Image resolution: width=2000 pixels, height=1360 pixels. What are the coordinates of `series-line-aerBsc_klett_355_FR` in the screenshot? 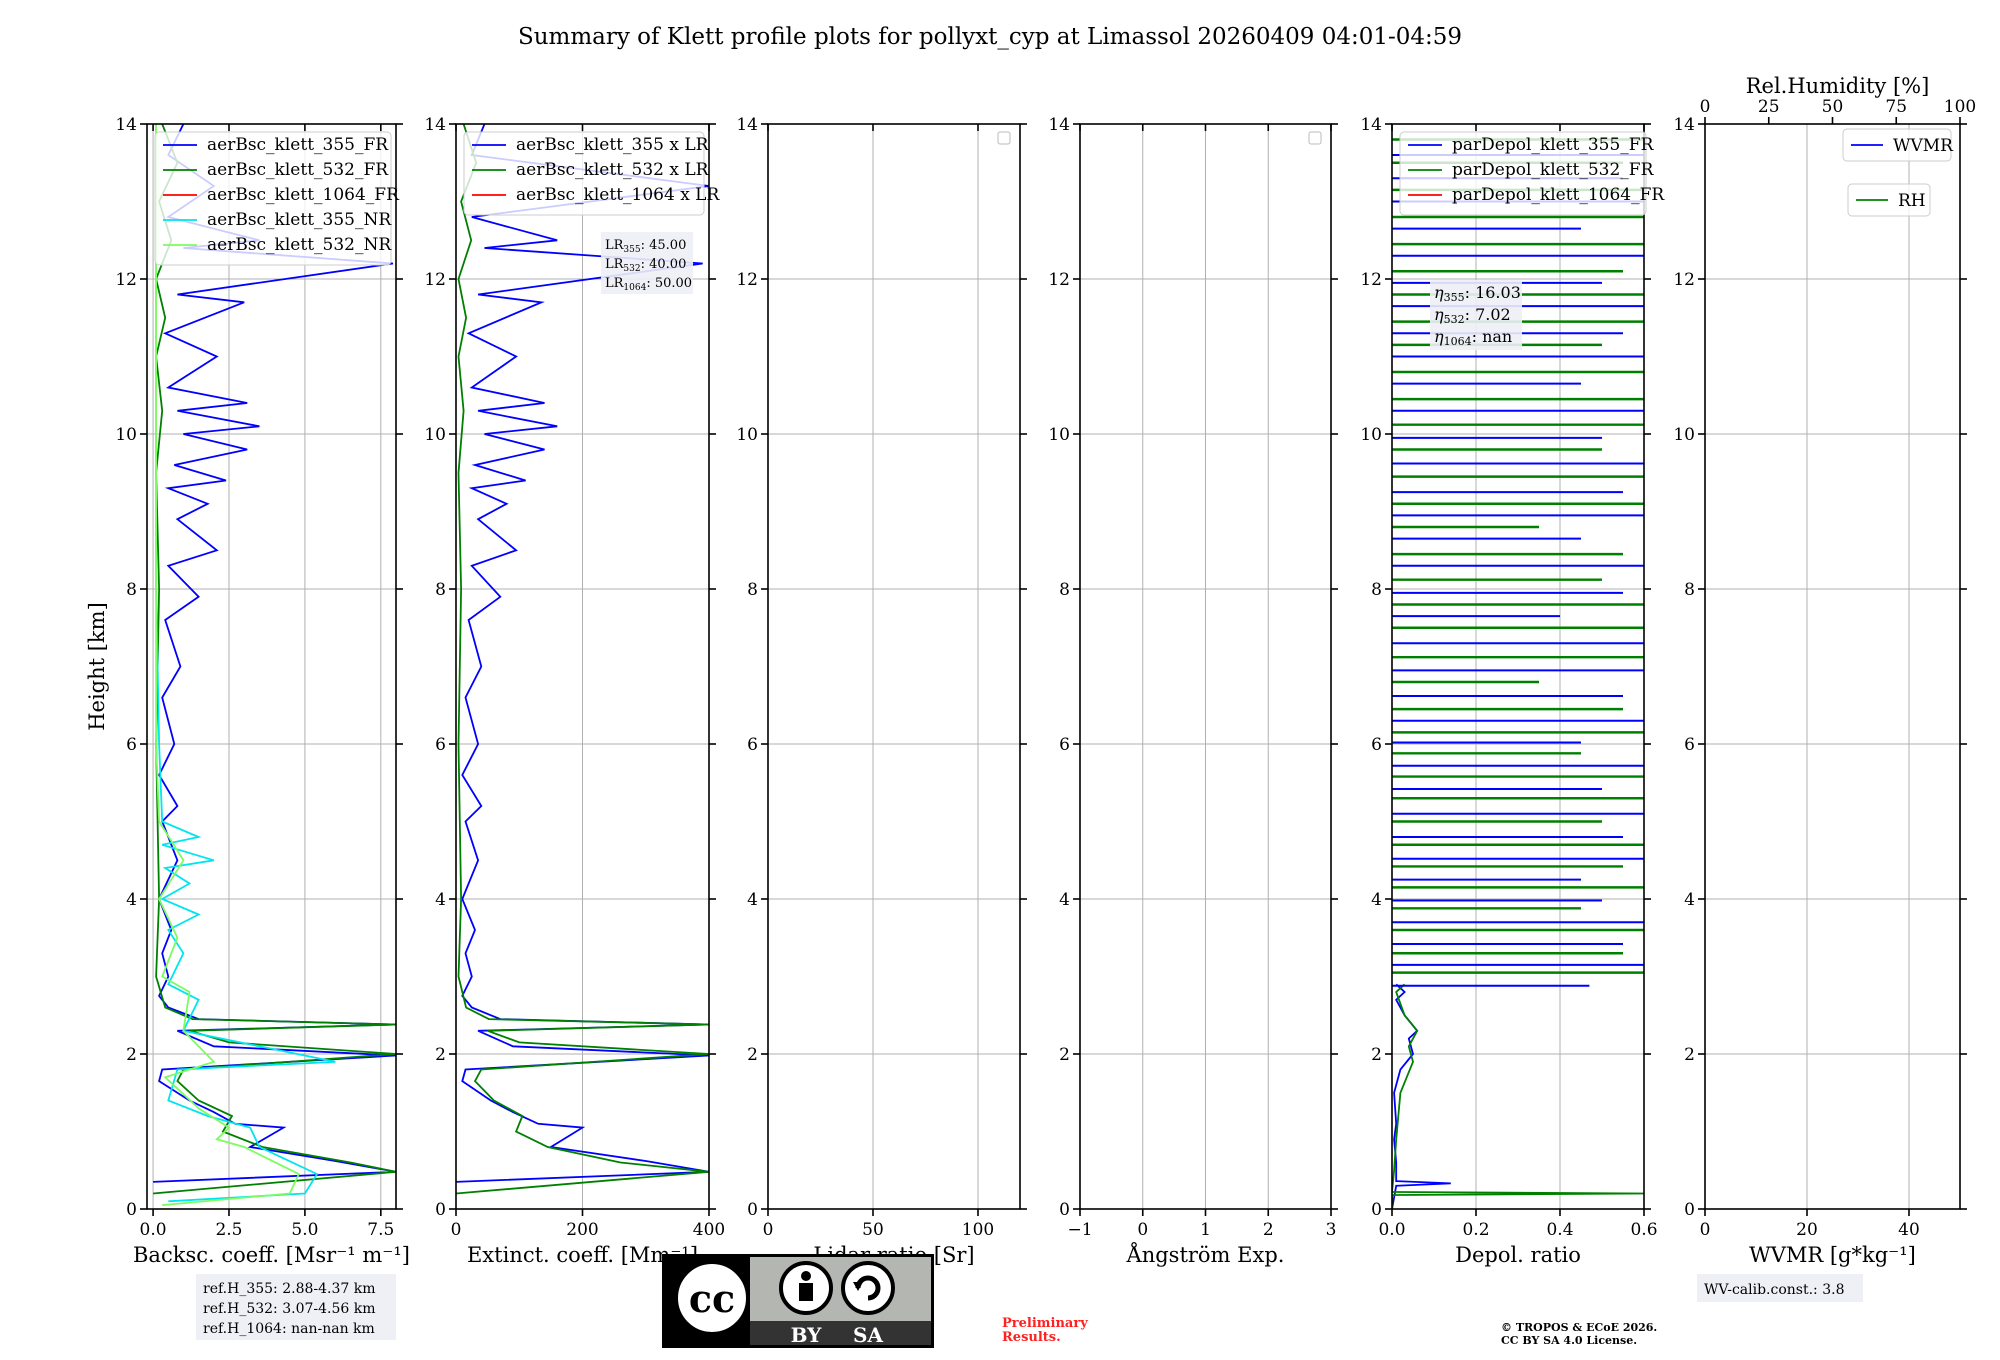 It's located at (274, 653).